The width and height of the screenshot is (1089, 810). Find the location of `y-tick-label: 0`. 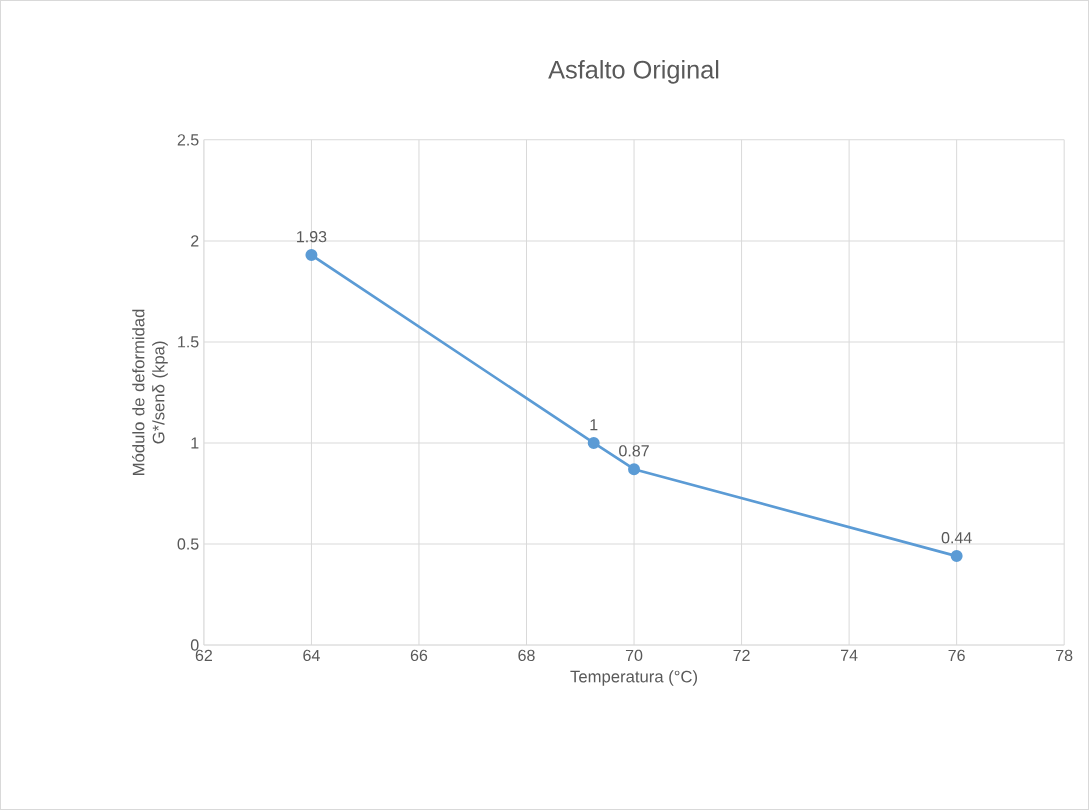

y-tick-label: 0 is located at coordinates (194, 645).